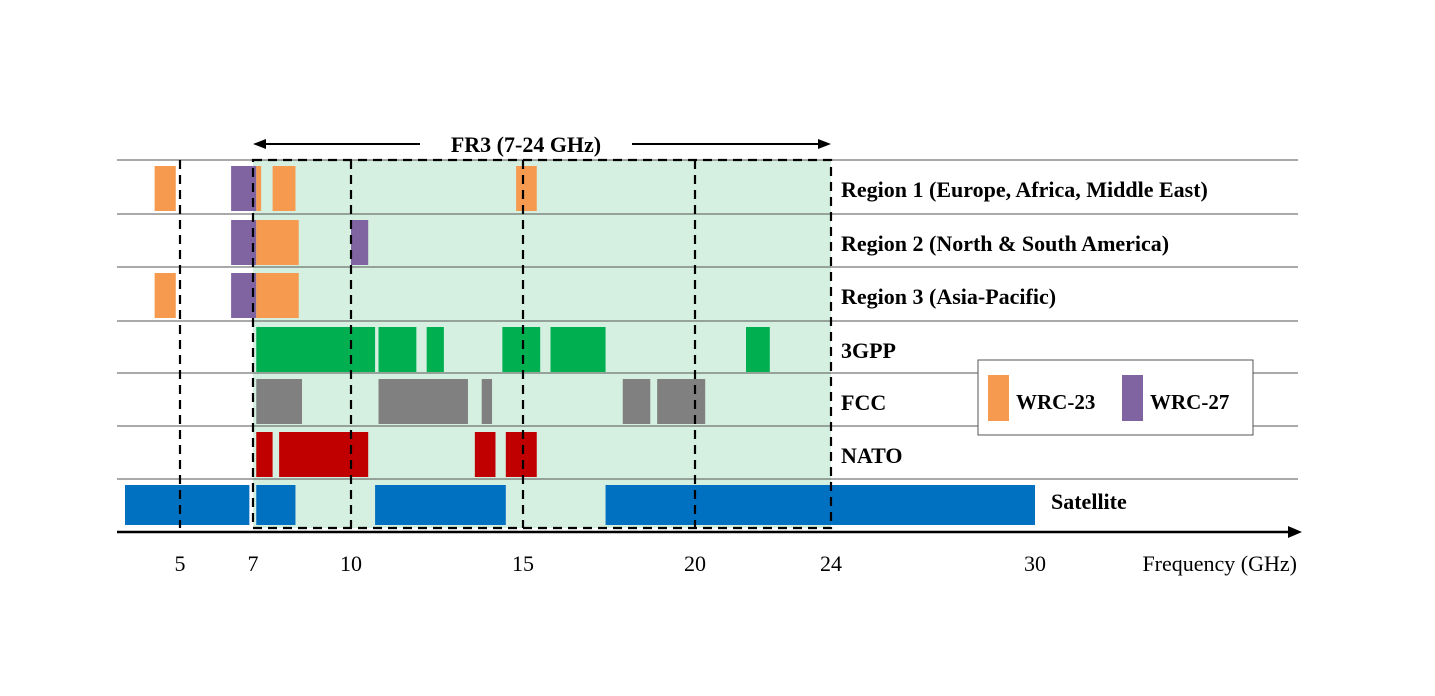  I want to click on legend-label: WRC-23, so click(1055, 402).